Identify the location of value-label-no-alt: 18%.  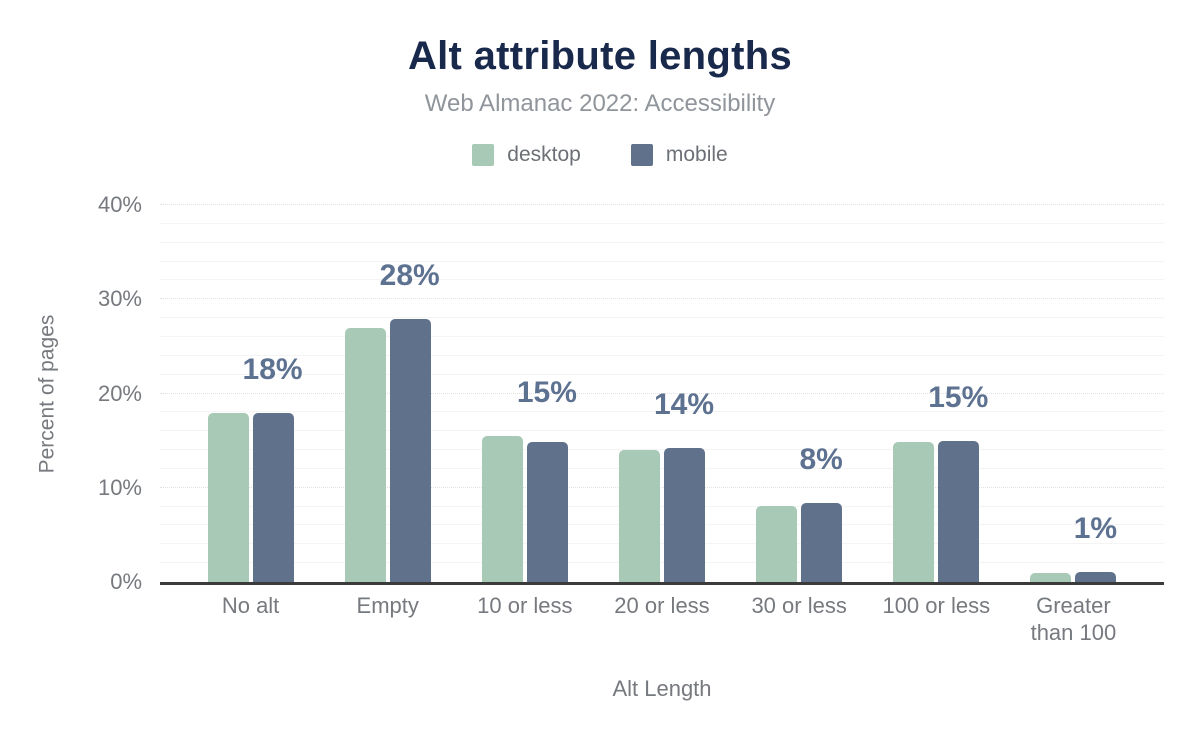
(272, 370).